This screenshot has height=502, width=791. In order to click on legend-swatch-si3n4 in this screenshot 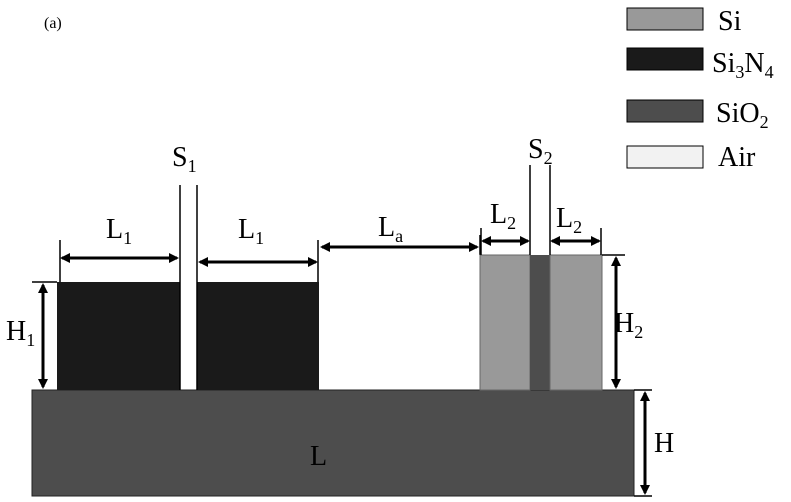, I will do `click(665, 59)`.